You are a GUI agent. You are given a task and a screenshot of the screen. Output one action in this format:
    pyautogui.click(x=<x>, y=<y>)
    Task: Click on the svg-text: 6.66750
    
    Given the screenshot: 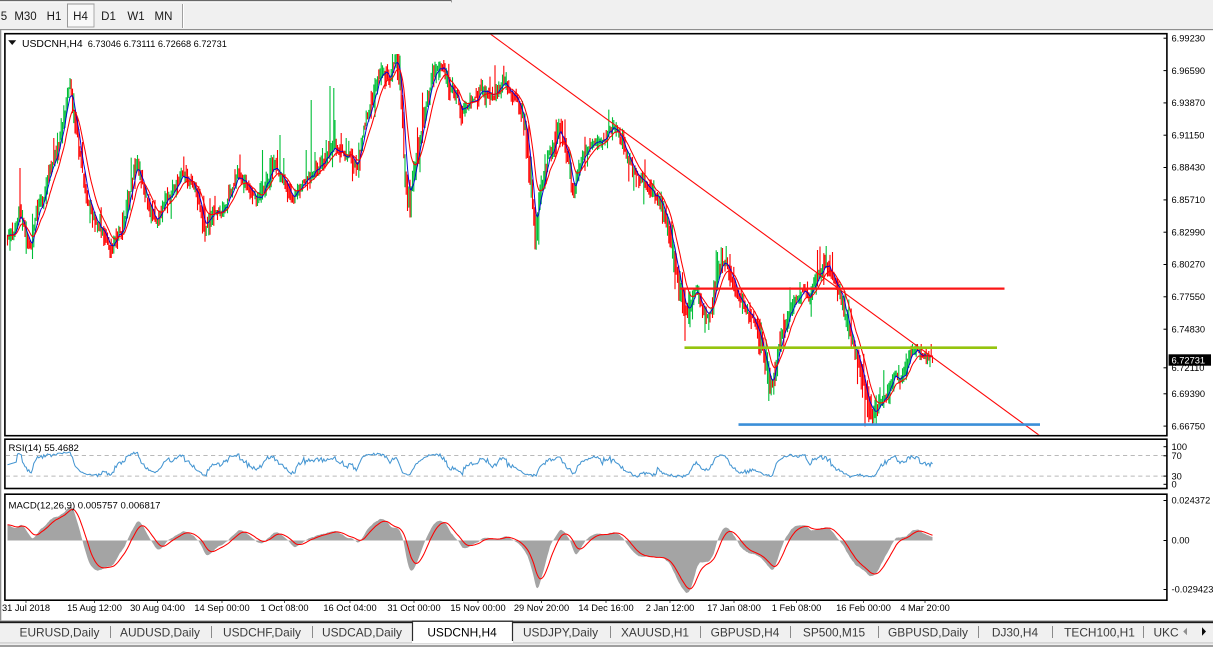 What is the action you would take?
    pyautogui.click(x=1189, y=426)
    